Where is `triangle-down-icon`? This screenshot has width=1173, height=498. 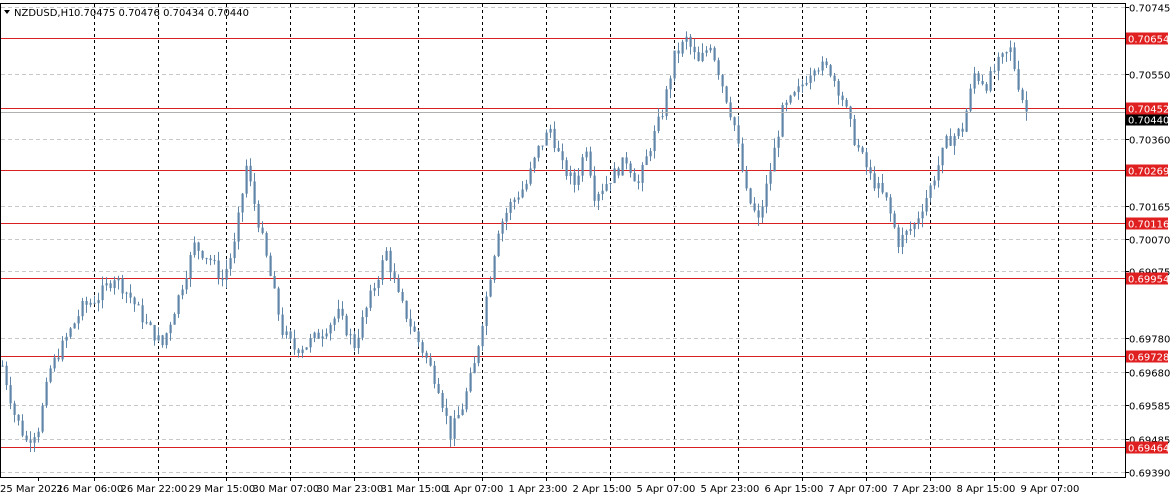
triangle-down-icon is located at coordinates (7, 12).